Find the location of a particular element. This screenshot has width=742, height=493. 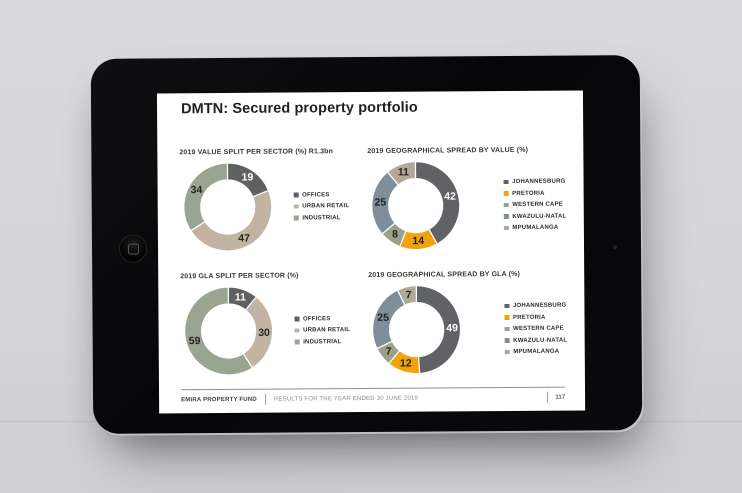

home-button is located at coordinates (133, 248).